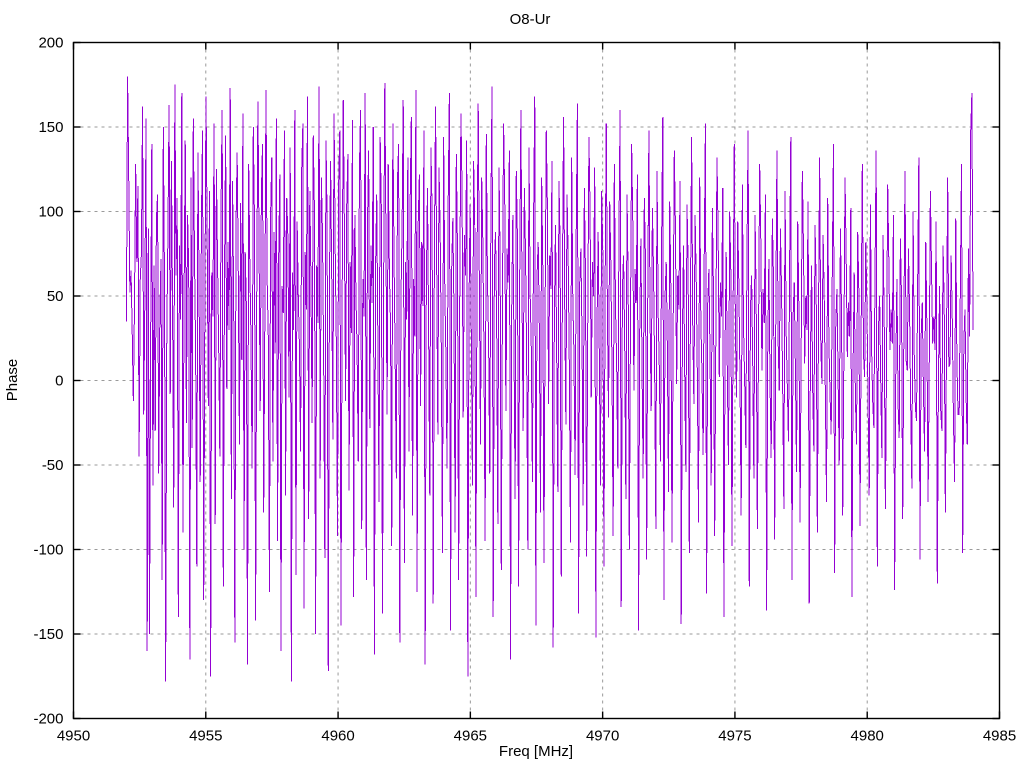 The height and width of the screenshot is (768, 1024). What do you see at coordinates (48, 634) in the screenshot?
I see `y-tick-label: -150` at bounding box center [48, 634].